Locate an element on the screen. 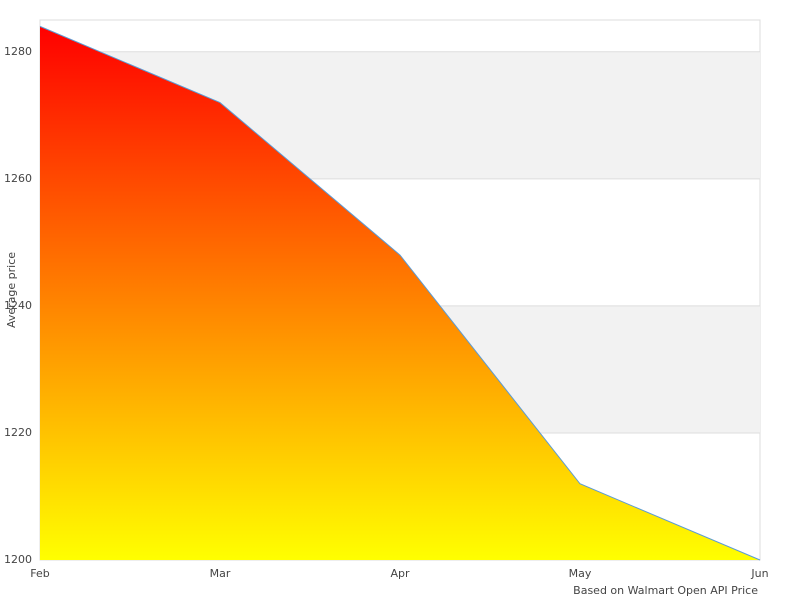  x-tick-label: Apr is located at coordinates (400, 573).